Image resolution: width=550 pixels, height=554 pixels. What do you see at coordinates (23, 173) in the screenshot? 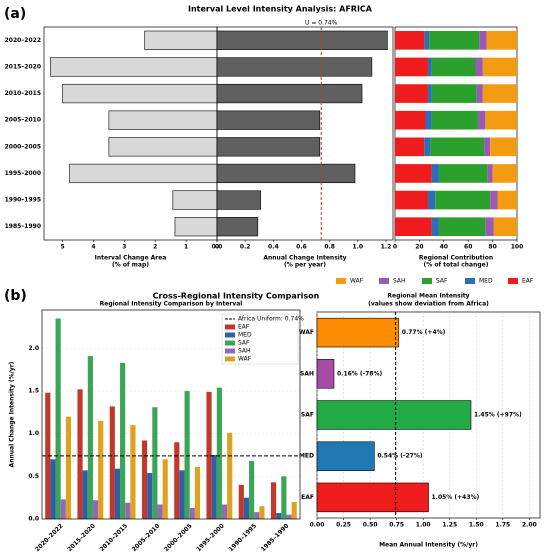
I see `y-tick-label: 1995–2000` at bounding box center [23, 173].